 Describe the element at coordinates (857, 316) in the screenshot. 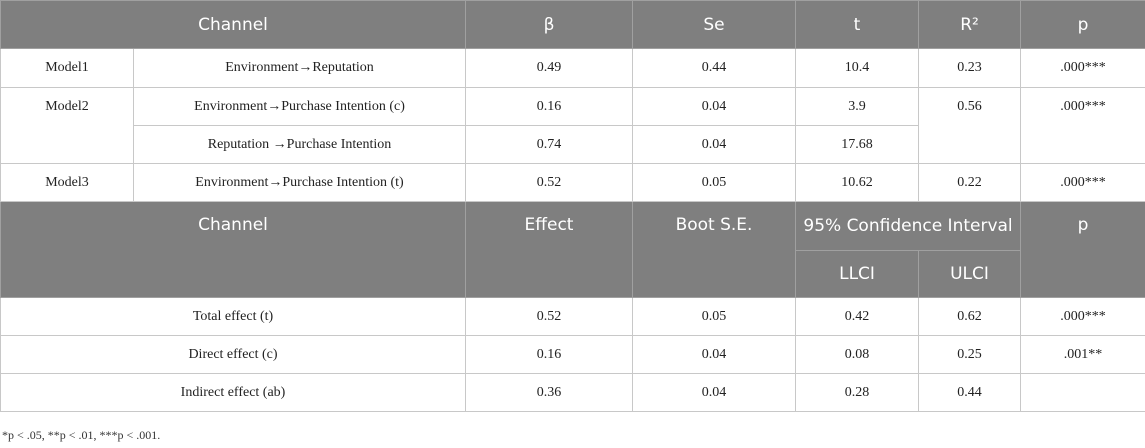

I see `cell: 0.42` at that location.